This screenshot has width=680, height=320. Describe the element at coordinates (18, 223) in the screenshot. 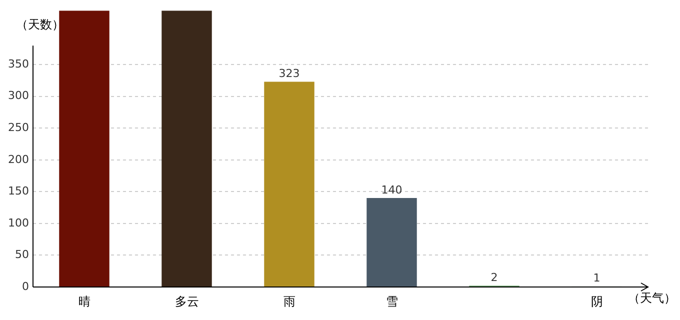

I see `y-tick-label: 100` at that location.